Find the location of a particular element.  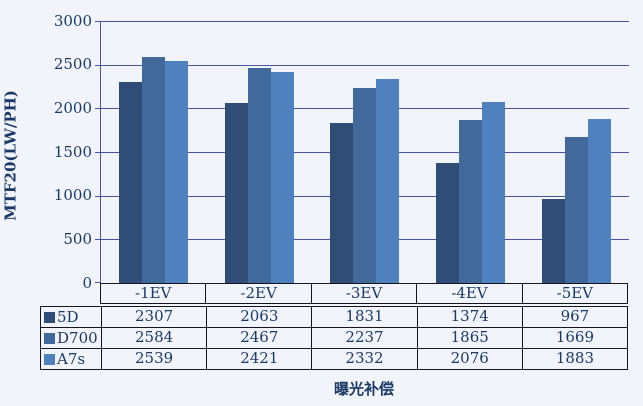

bar-group--1EV is located at coordinates (154, 152).